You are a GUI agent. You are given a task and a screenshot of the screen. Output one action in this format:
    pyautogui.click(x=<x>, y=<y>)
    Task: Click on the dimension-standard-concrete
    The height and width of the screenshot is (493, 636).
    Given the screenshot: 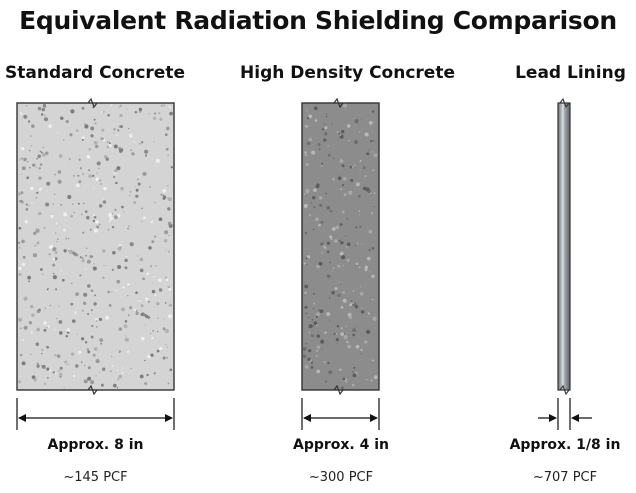 What is the action you would take?
    pyautogui.click(x=95, y=414)
    